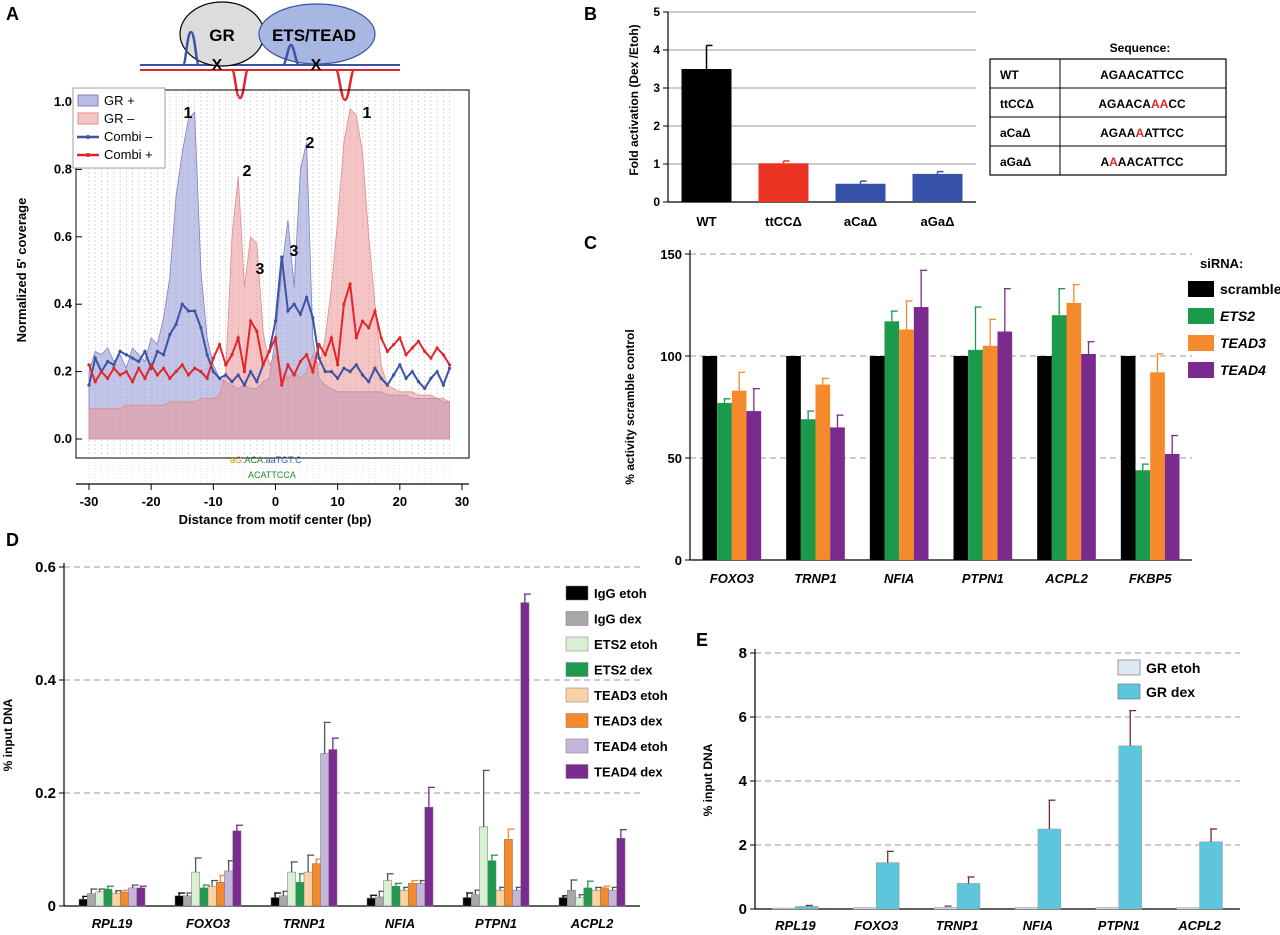 The width and height of the screenshot is (1280, 935). What do you see at coordinates (1009, 75) in the screenshot?
I see `table-row-name: WT` at bounding box center [1009, 75].